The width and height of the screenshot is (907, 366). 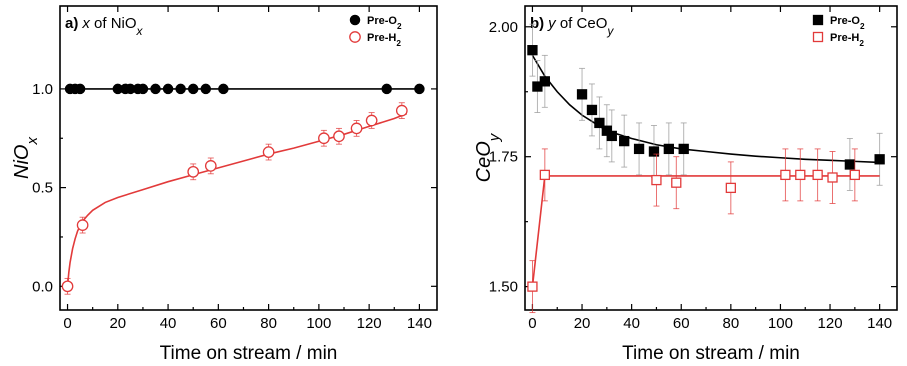 What do you see at coordinates (537, 23) in the screenshot?
I see `panel-letter: b)` at bounding box center [537, 23].